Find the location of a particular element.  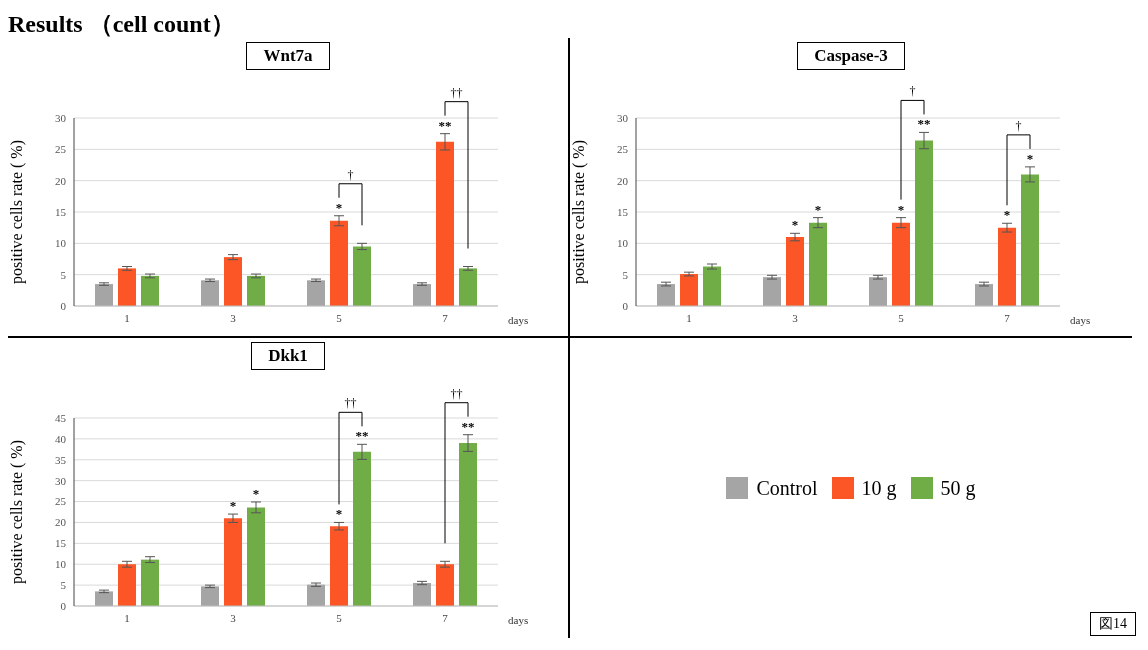

chart-title: Caspase-3 is located at coordinates (851, 56).